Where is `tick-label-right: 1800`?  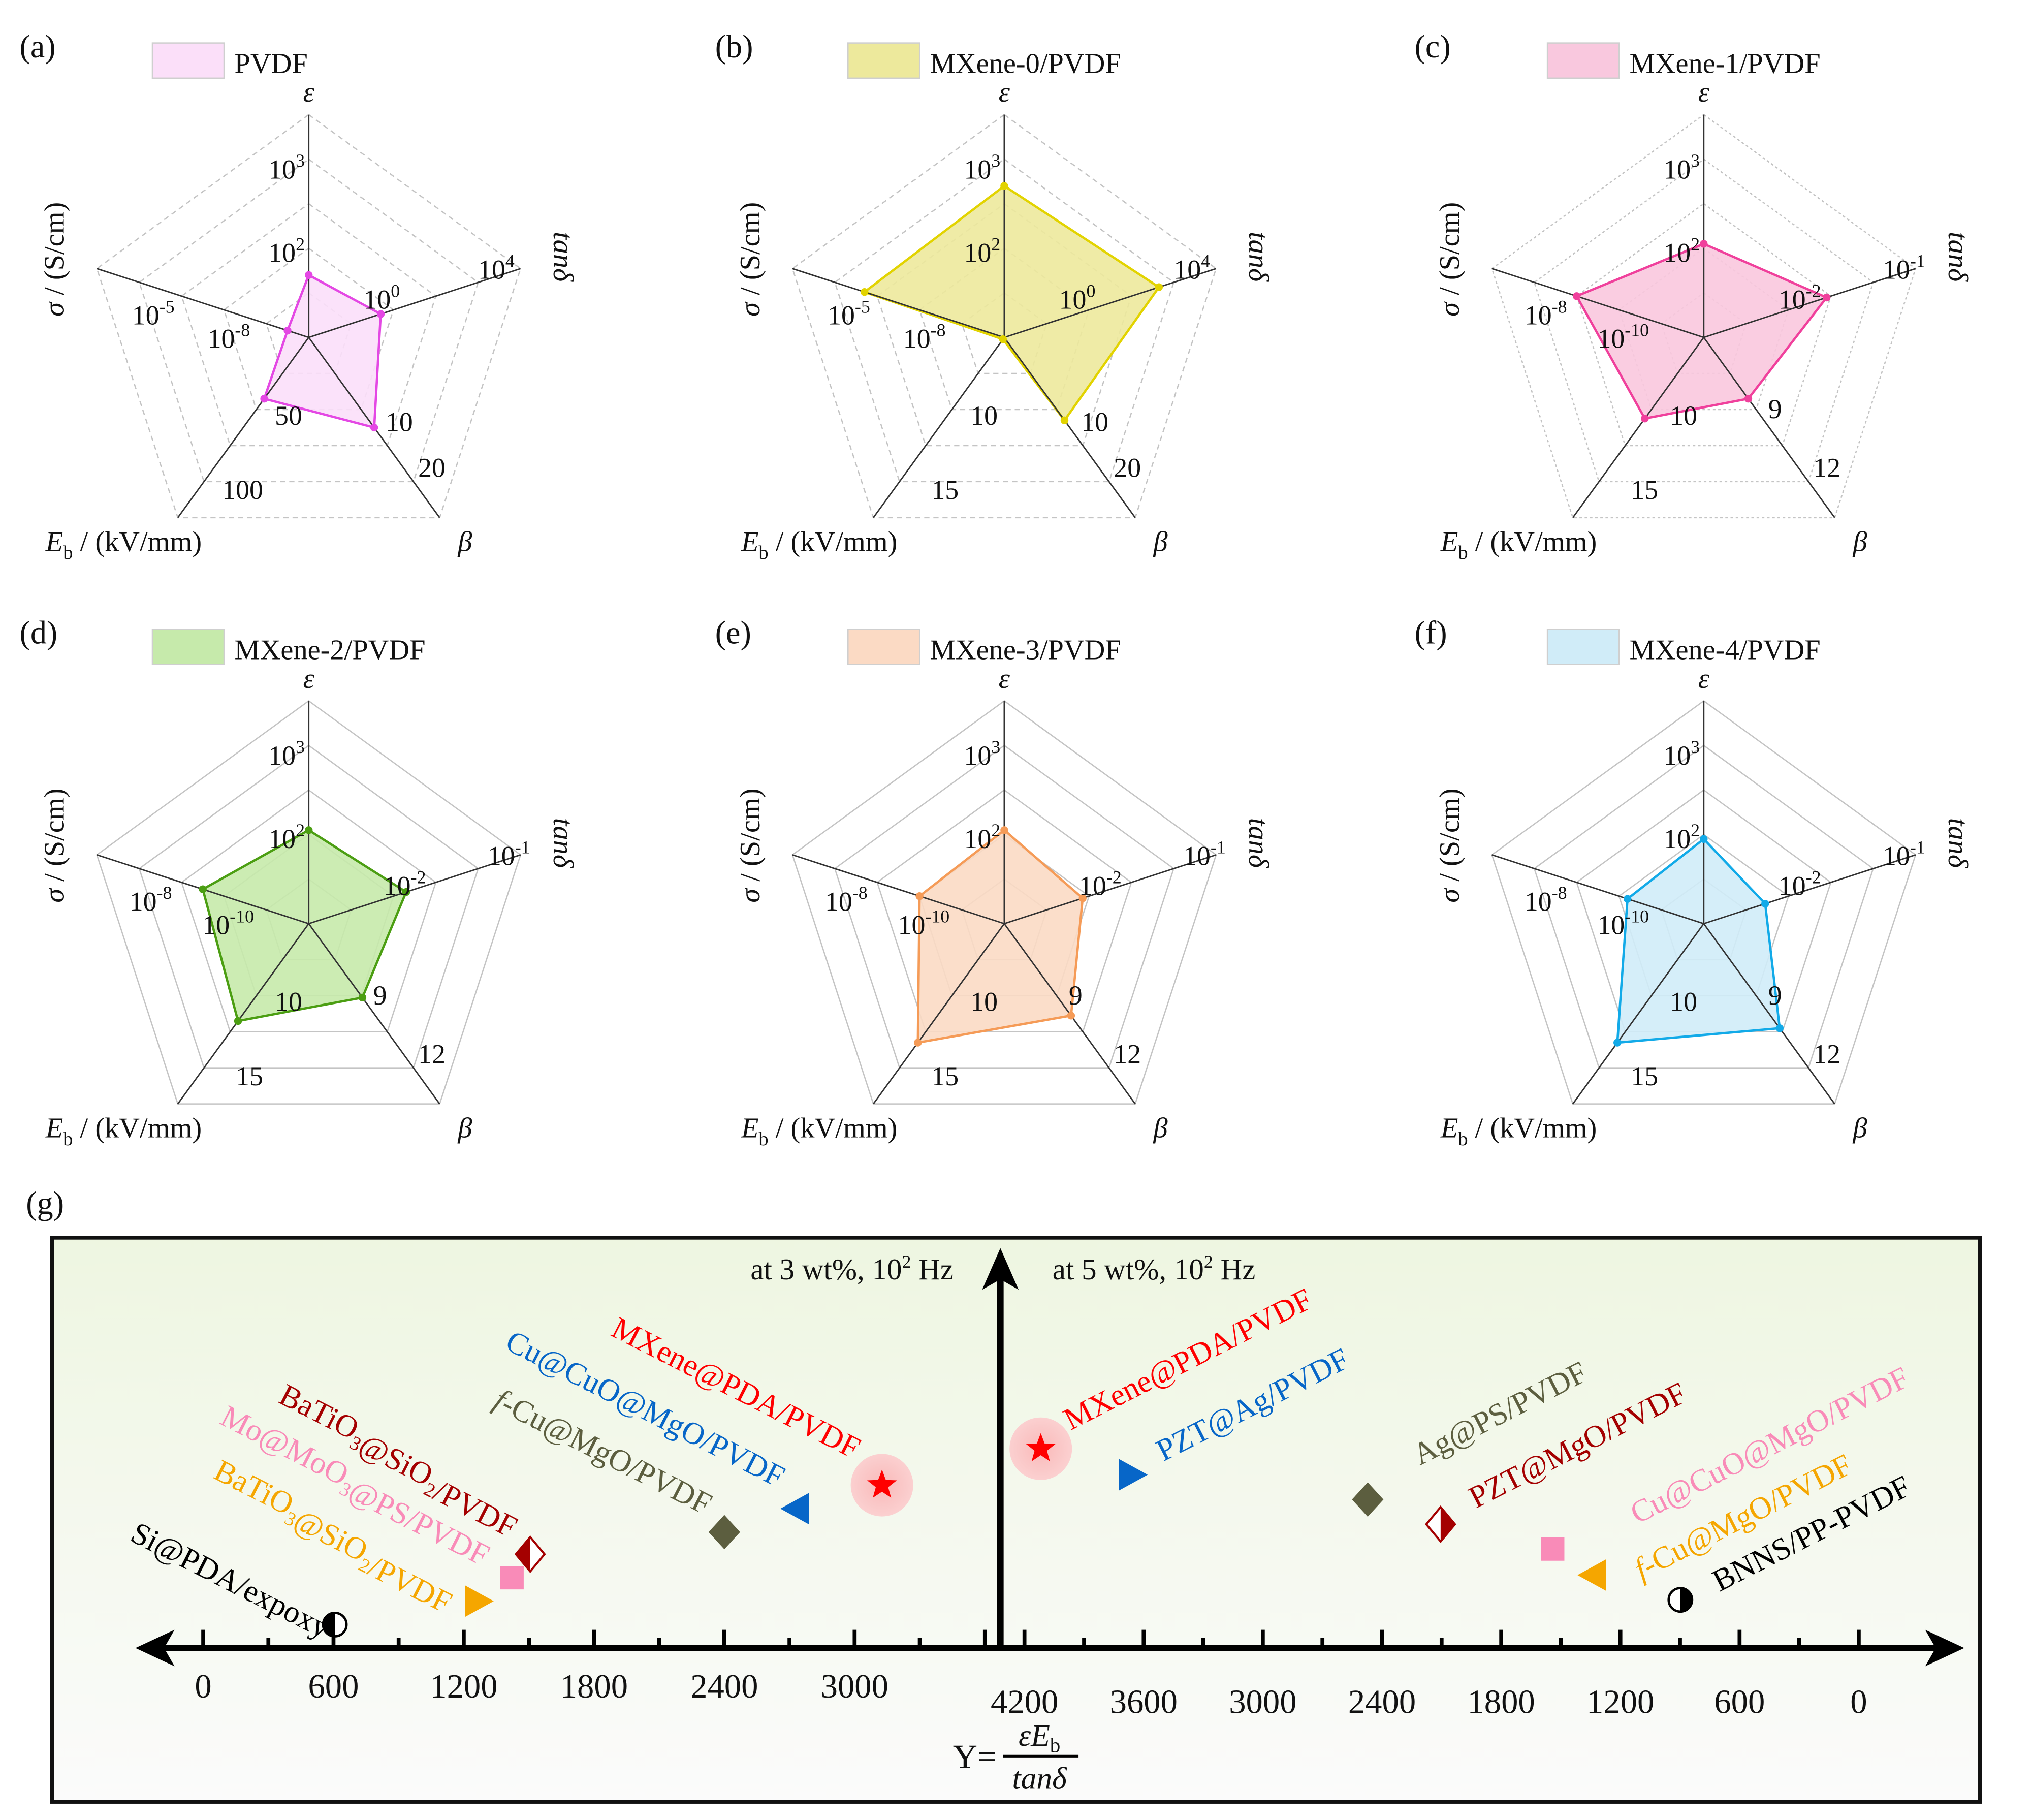
tick-label-right: 1800 is located at coordinates (1501, 1702).